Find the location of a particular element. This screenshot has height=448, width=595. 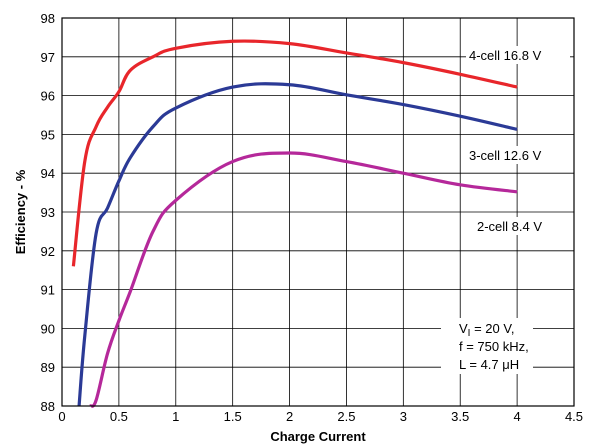

x-tick-label: 1 is located at coordinates (175, 416).